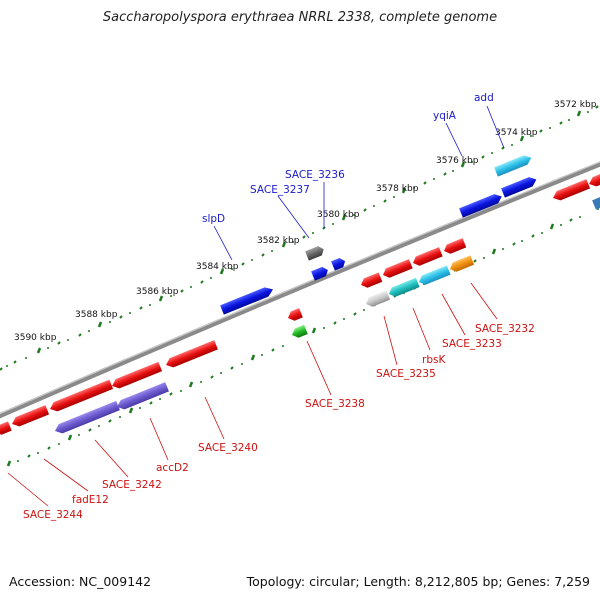 This screenshot has height=600, width=600. What do you see at coordinates (348, 158) in the screenshot?
I see `forward-gene-labels: add yqiA SACE_3236 SACE_3237 slpD` at bounding box center [348, 158].